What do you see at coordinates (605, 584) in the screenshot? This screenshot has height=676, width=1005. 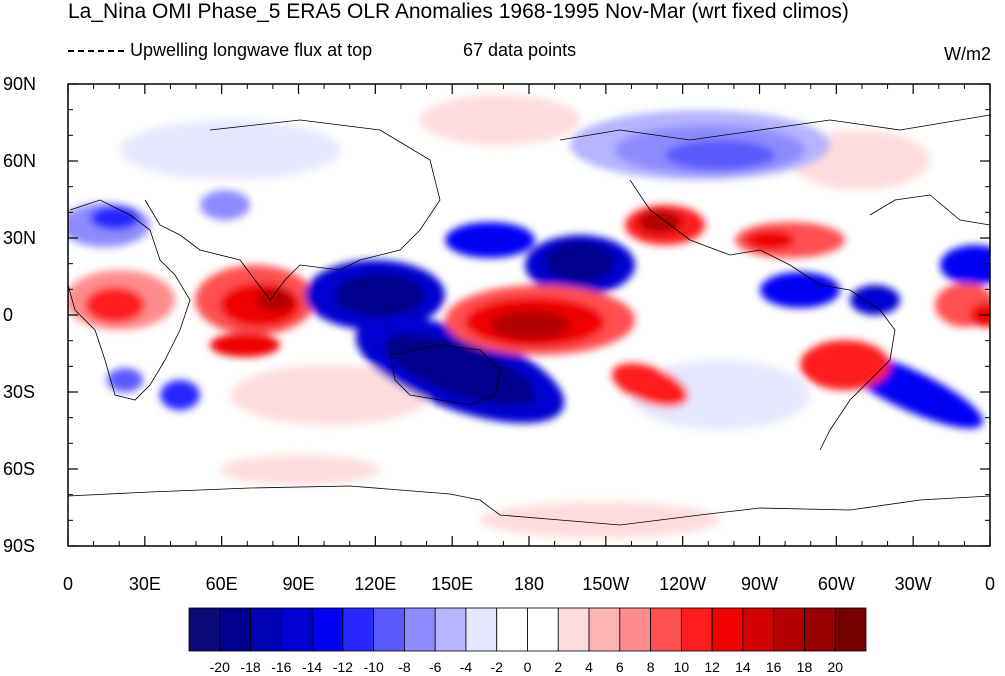 I see `lon-label: 150W` at bounding box center [605, 584].